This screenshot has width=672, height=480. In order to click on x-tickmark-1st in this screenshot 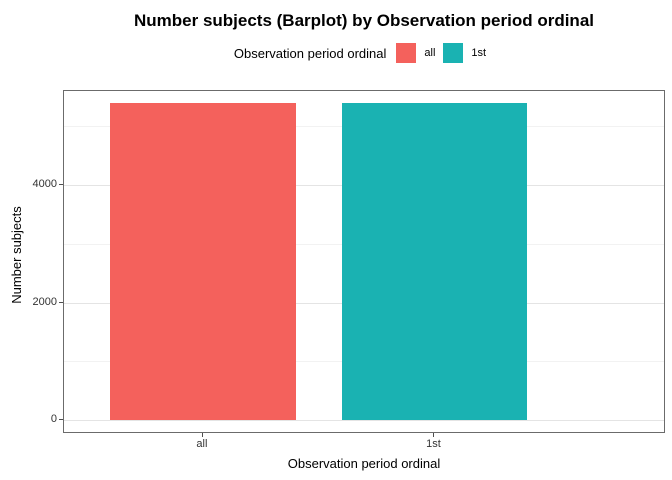, I will do `click(434, 435)`.